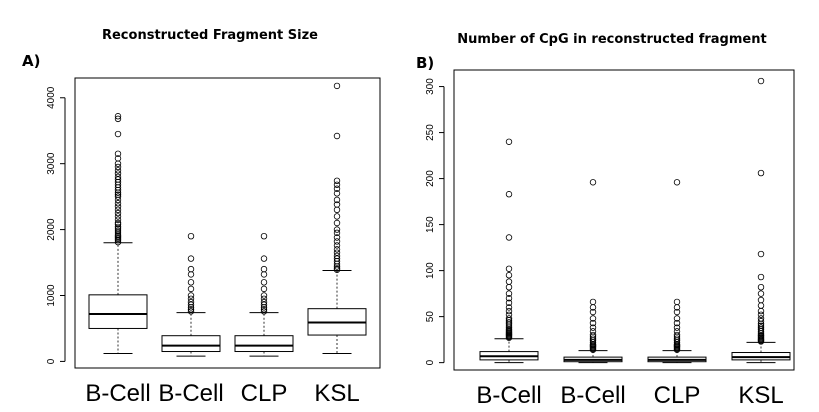  Describe the element at coordinates (430, 224) in the screenshot. I see `y-tick-label: 150` at that location.